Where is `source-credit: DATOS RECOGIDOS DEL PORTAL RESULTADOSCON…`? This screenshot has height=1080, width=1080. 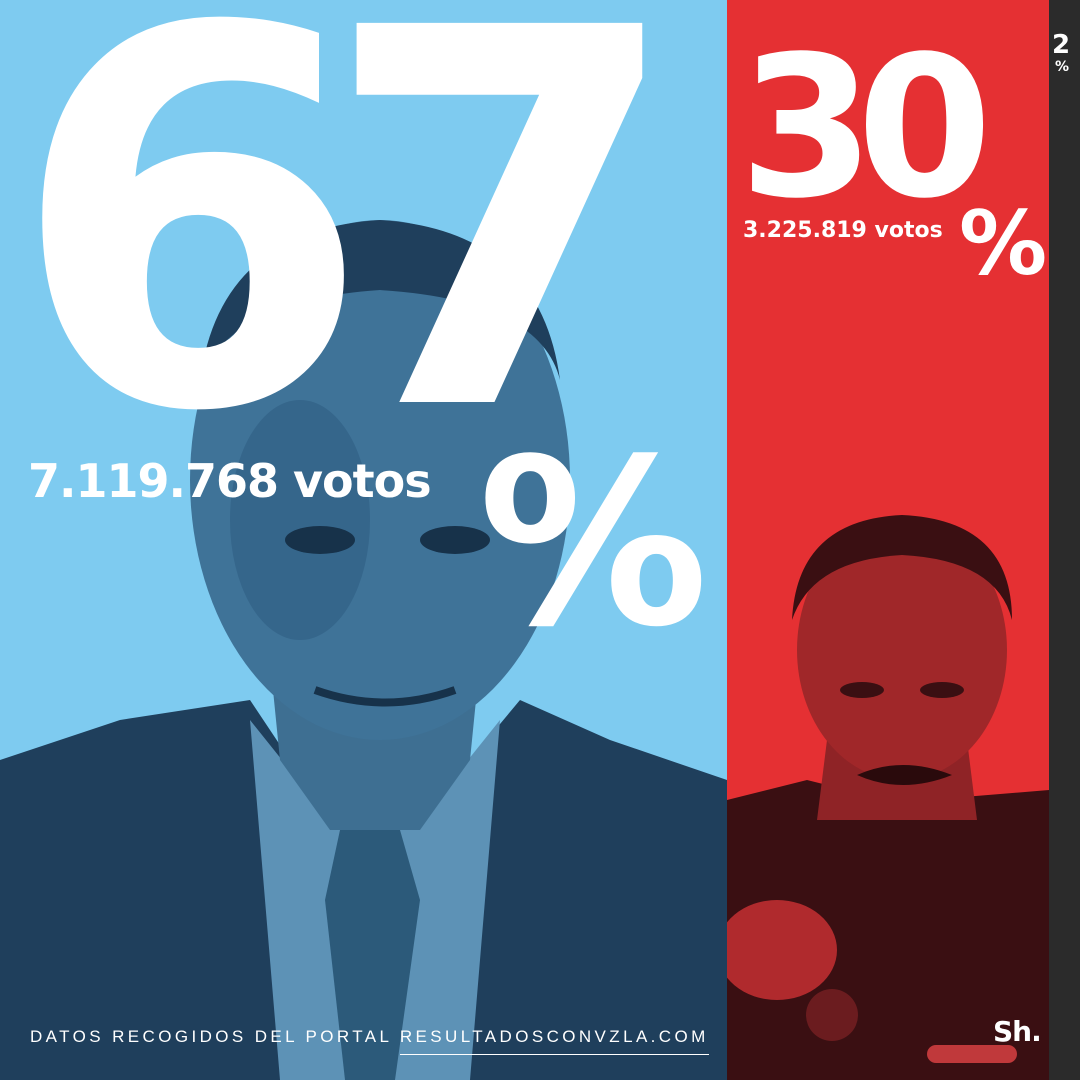
source-credit: DATOS RECOGIDOS DEL PORTAL RESULTADOSCON… is located at coordinates (369, 1041).